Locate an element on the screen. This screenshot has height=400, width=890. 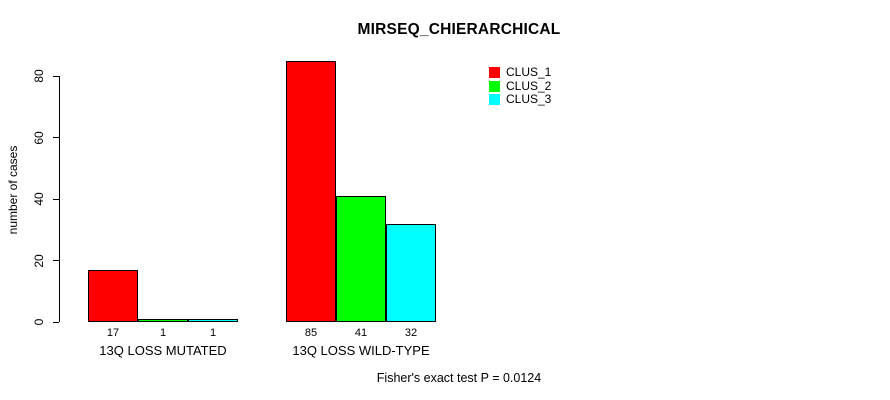
chart-title: MIRSEQ_CHIERARCHICAL is located at coordinates (459, 29).